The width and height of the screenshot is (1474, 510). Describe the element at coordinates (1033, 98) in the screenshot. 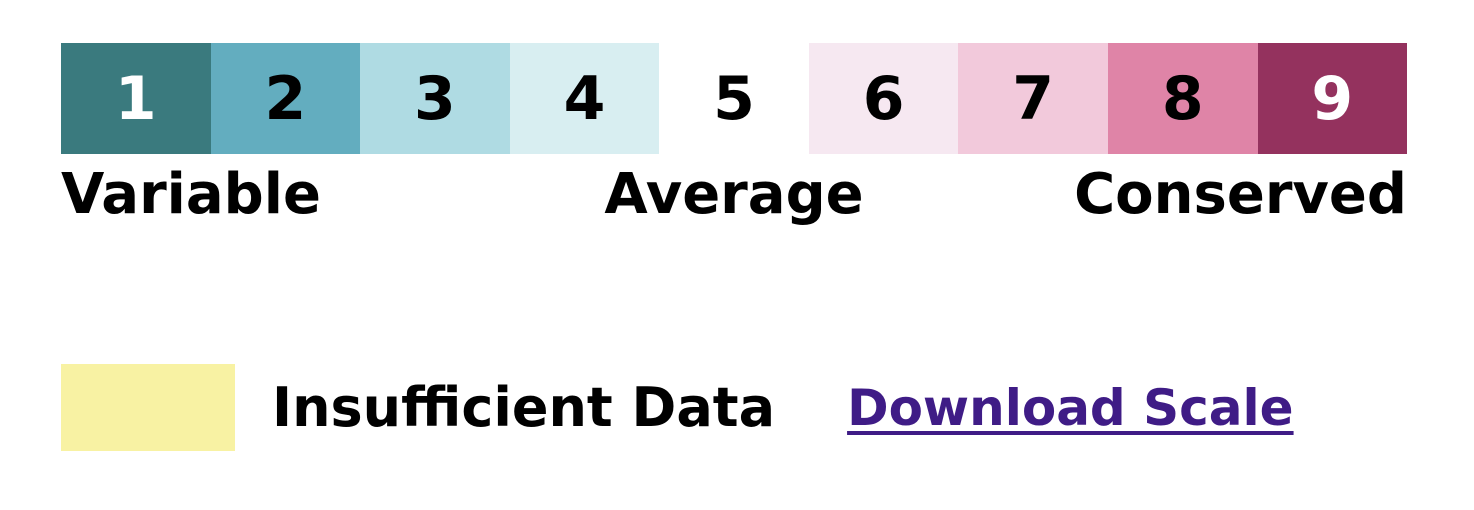

I see `scale-cell-7: 7` at that location.